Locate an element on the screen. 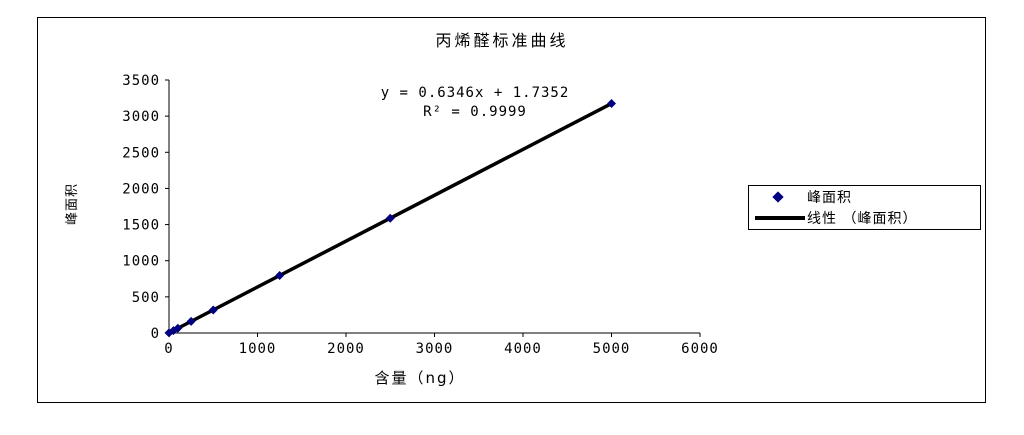 This screenshot has height=435, width=1024. y-tick-label: 3500 is located at coordinates (141, 81).